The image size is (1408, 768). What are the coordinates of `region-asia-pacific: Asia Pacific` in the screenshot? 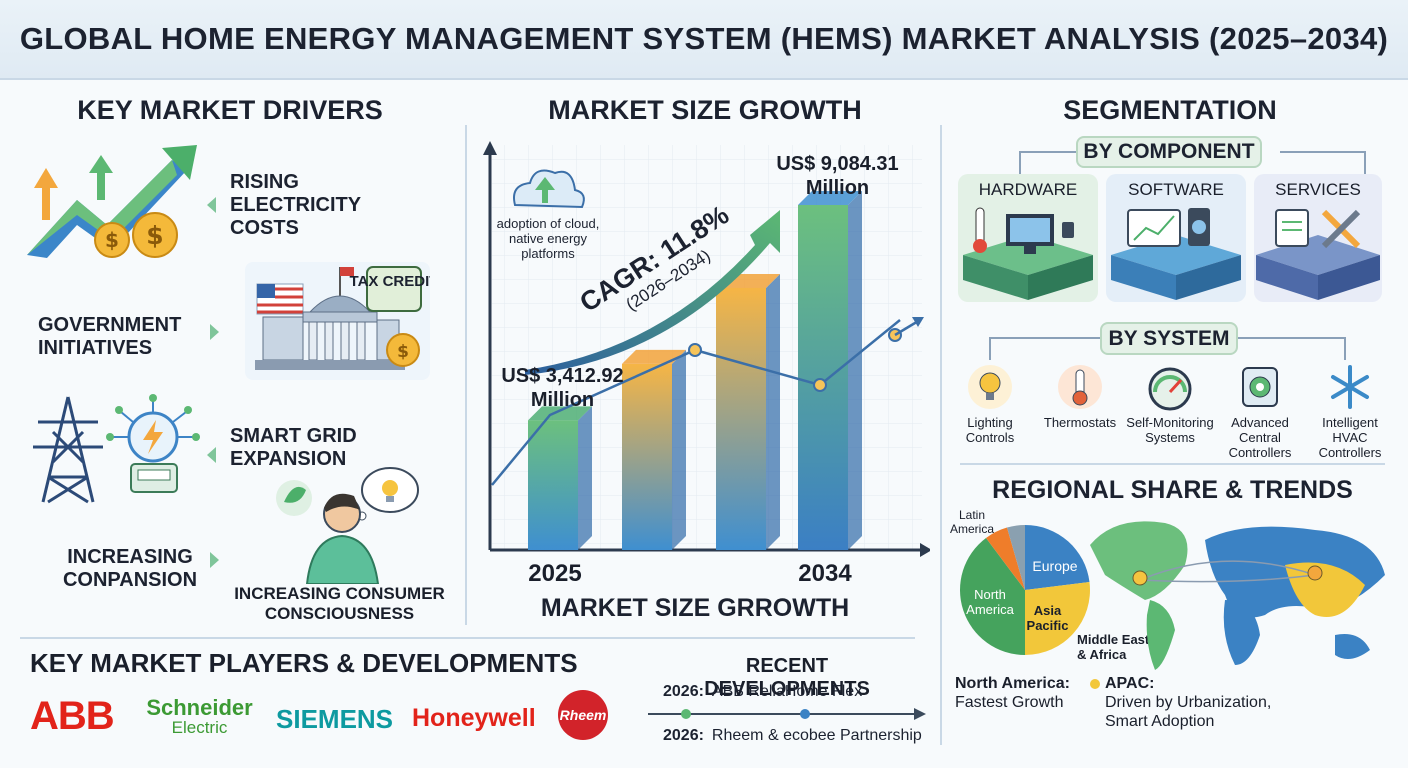 It's located at (1047, 618).